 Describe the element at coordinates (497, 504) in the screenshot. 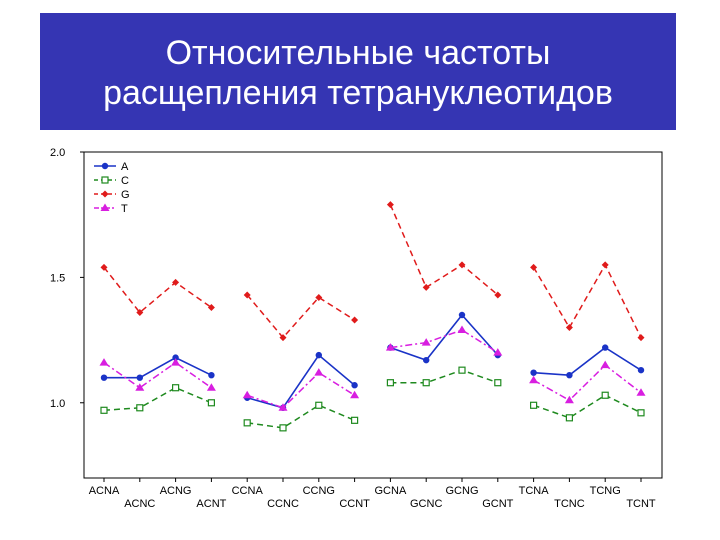

I see `x-tick-label: GCNT` at that location.